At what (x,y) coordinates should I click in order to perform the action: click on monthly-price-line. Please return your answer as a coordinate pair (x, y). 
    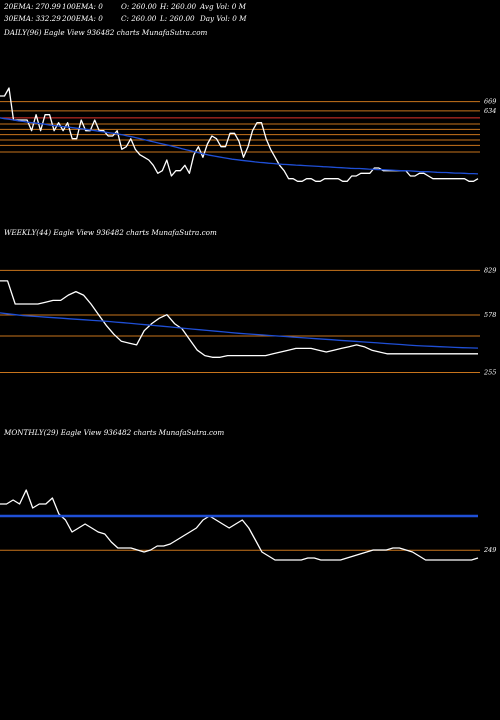
    Looking at the image, I should click on (239, 525).